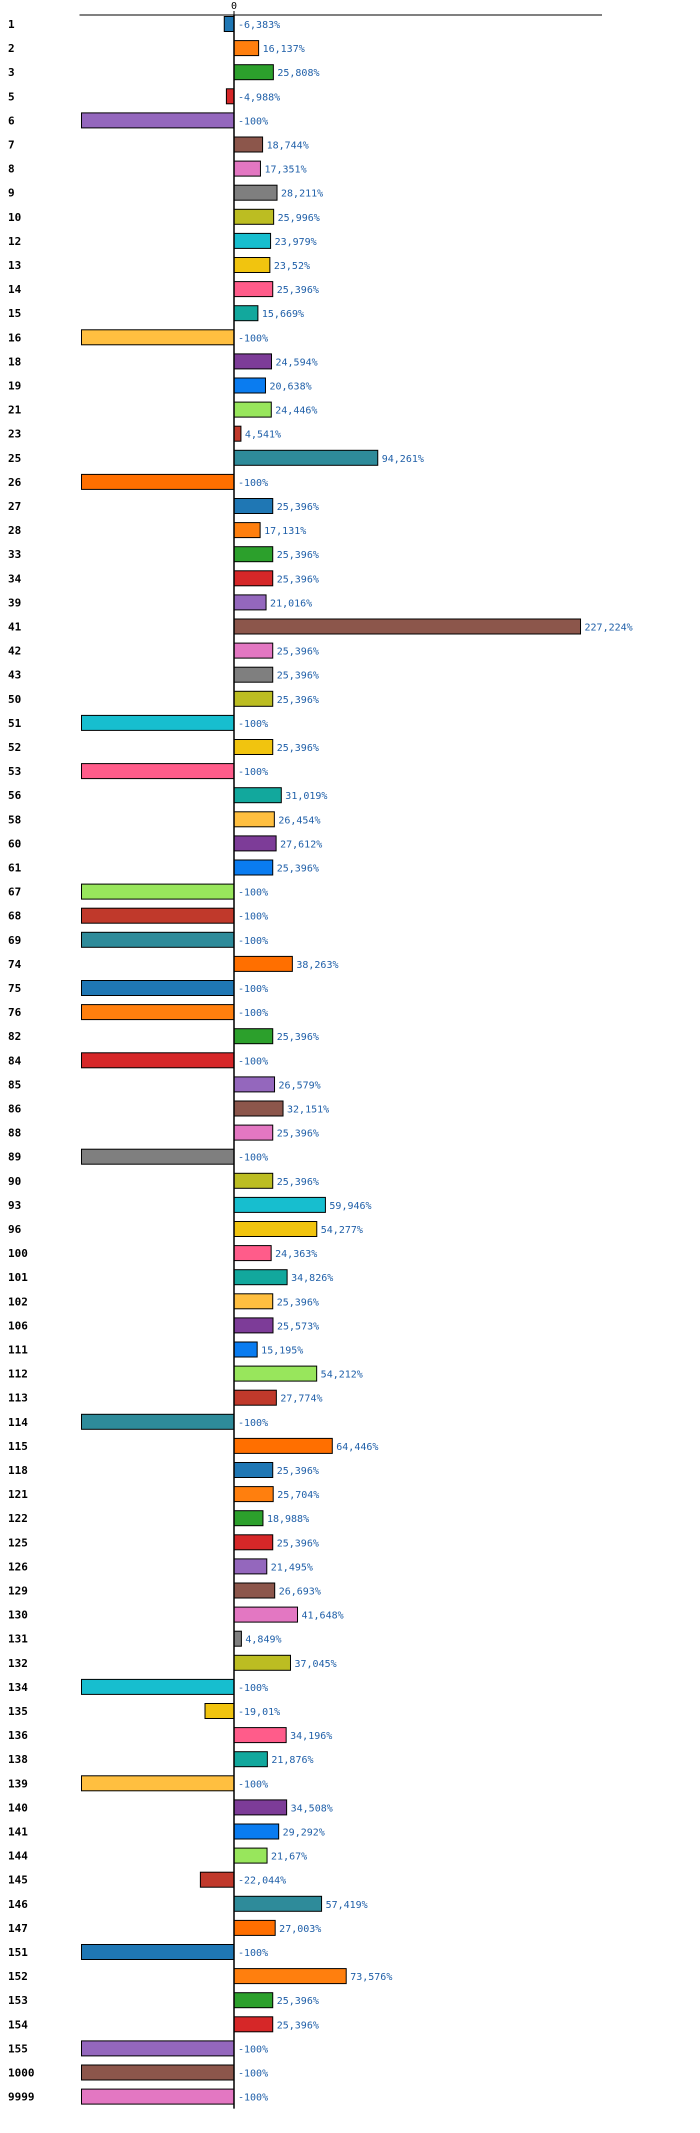 This screenshot has width=700, height=2133. Describe the element at coordinates (14, 1036) in the screenshot. I see `category-label: 82` at that location.